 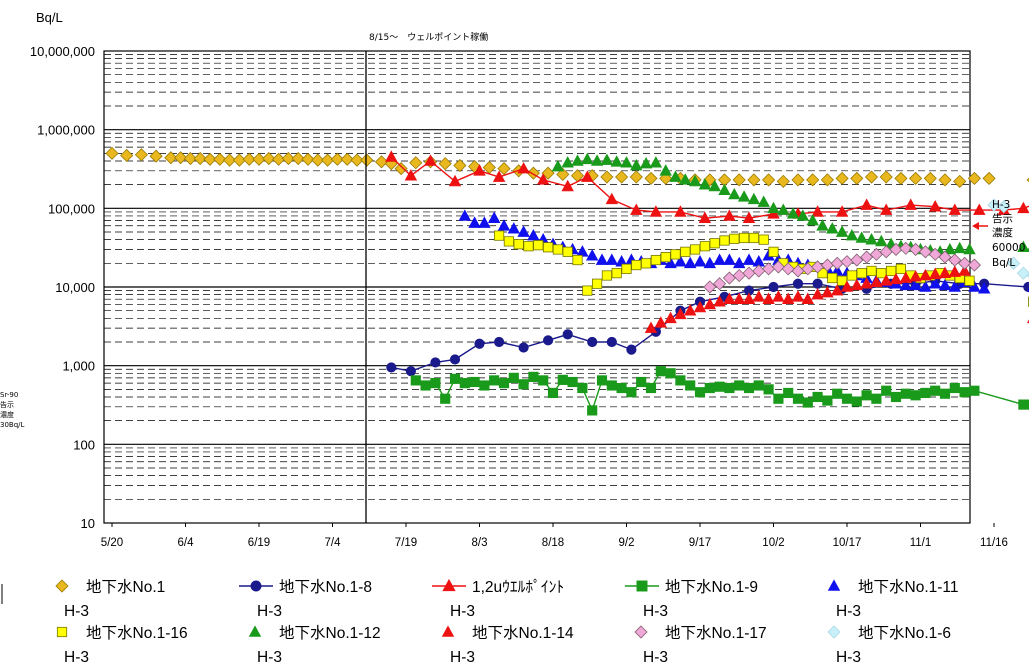 I want to click on x-tick-label: 9/2, so click(x=627, y=543).